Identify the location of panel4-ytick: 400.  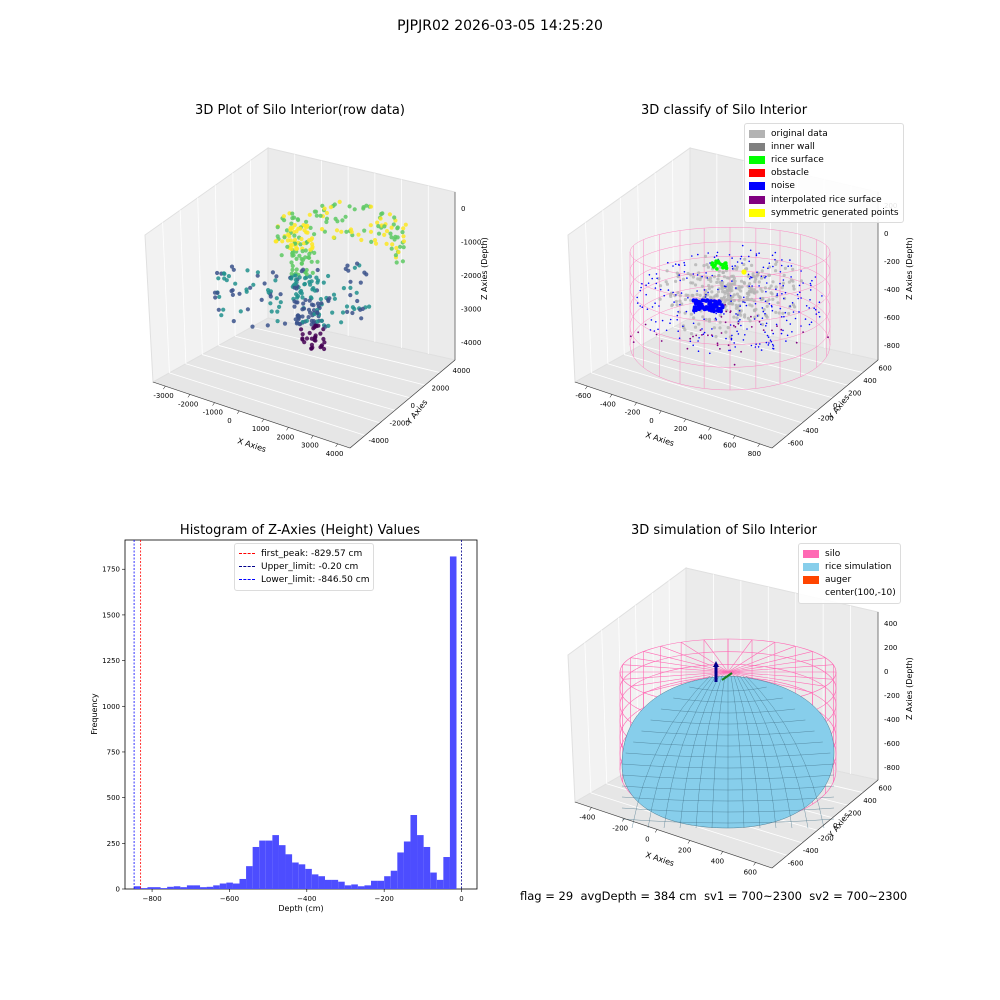
(869, 801).